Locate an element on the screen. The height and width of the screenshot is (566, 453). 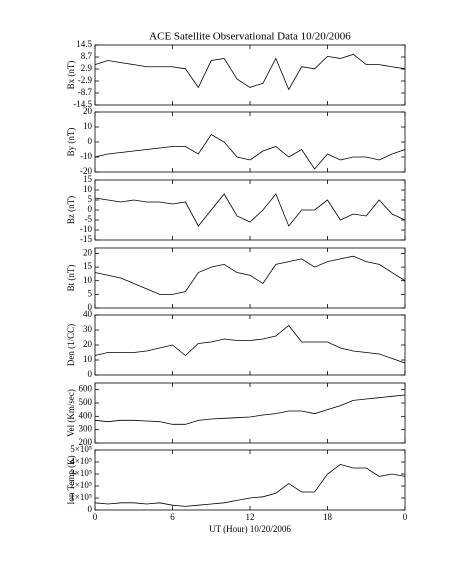
y-axis-label: By (nT) is located at coordinates (71, 142).